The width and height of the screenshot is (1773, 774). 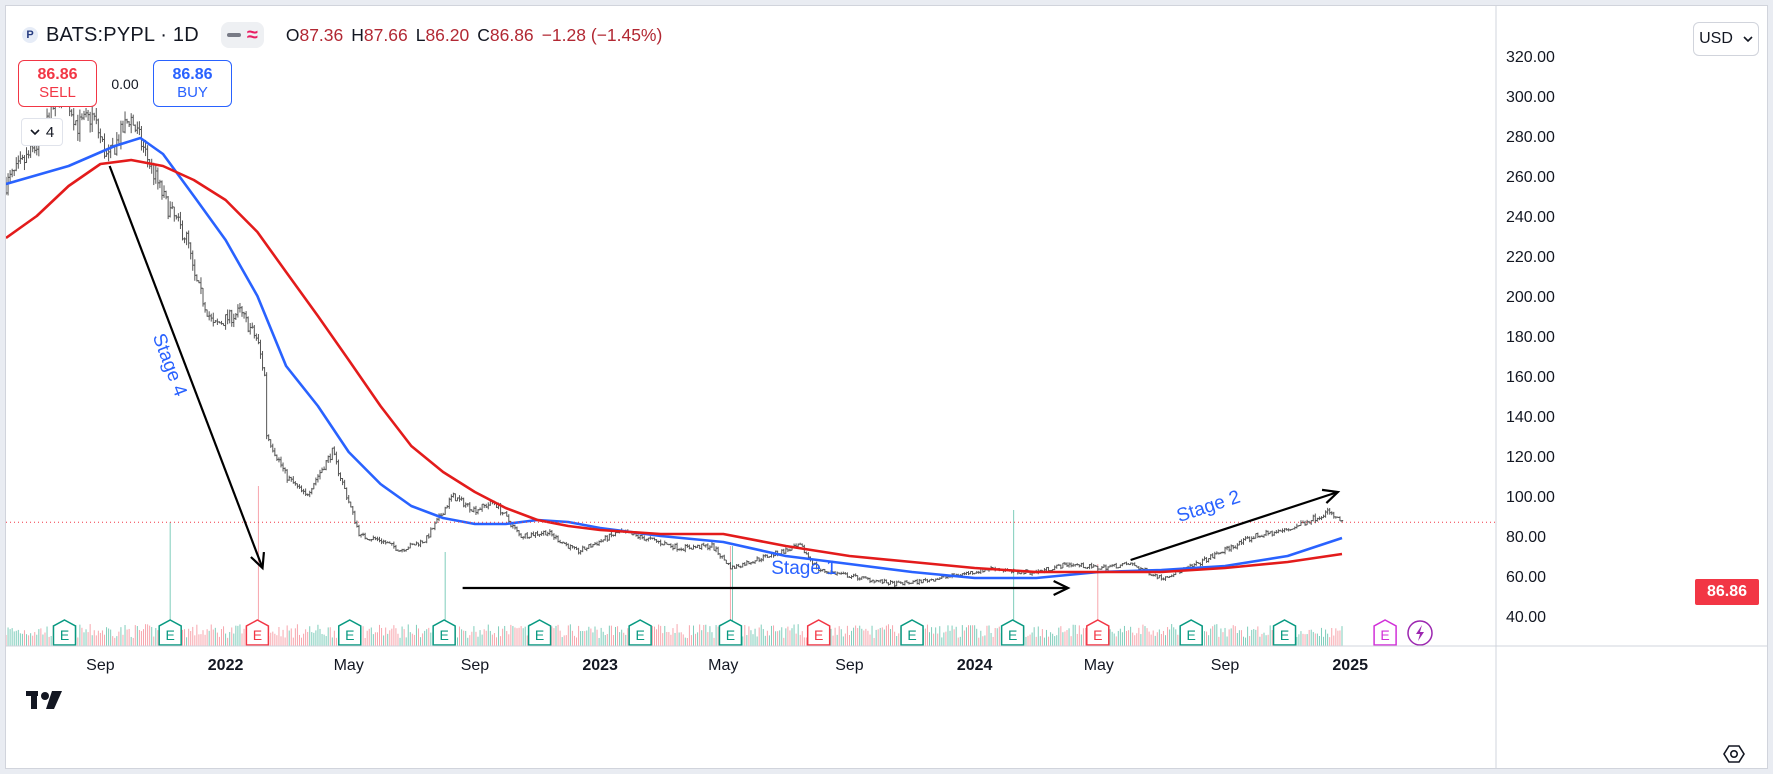 What do you see at coordinates (1530, 417) in the screenshot?
I see `price-tick-label: 140.00` at bounding box center [1530, 417].